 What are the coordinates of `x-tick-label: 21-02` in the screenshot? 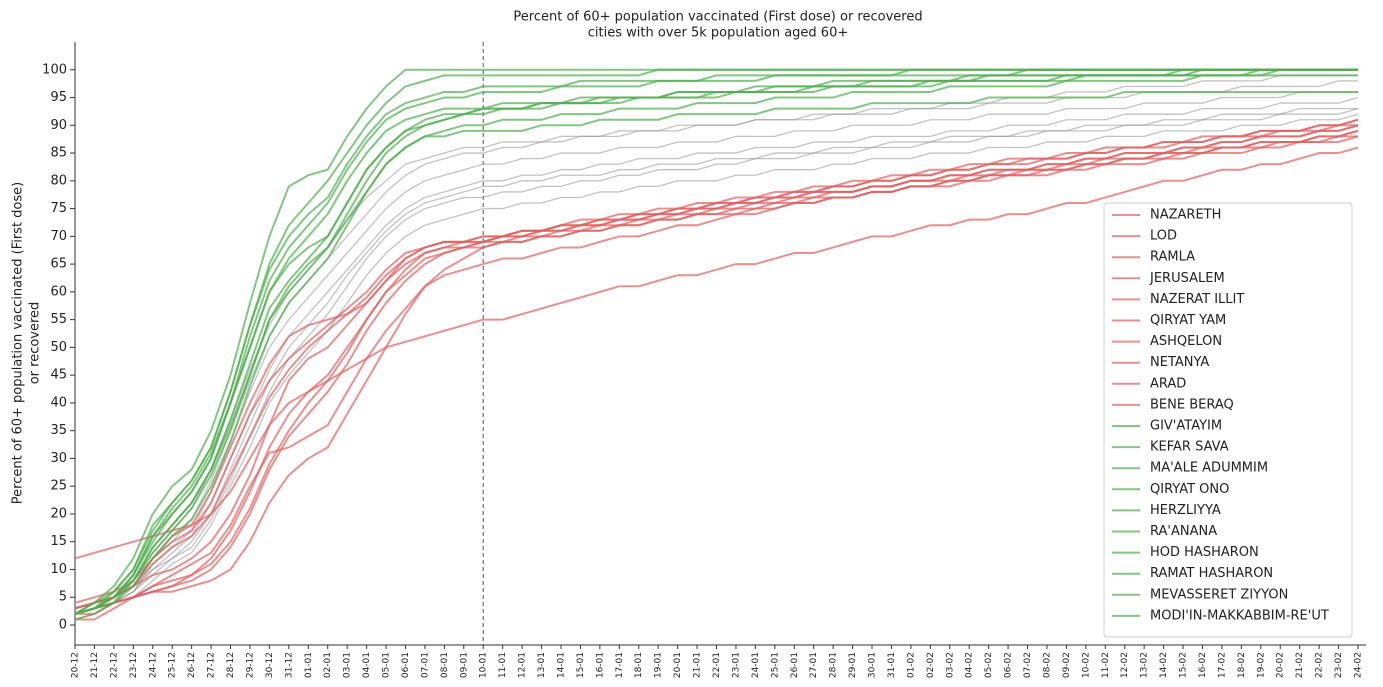 It's located at (1300, 665).